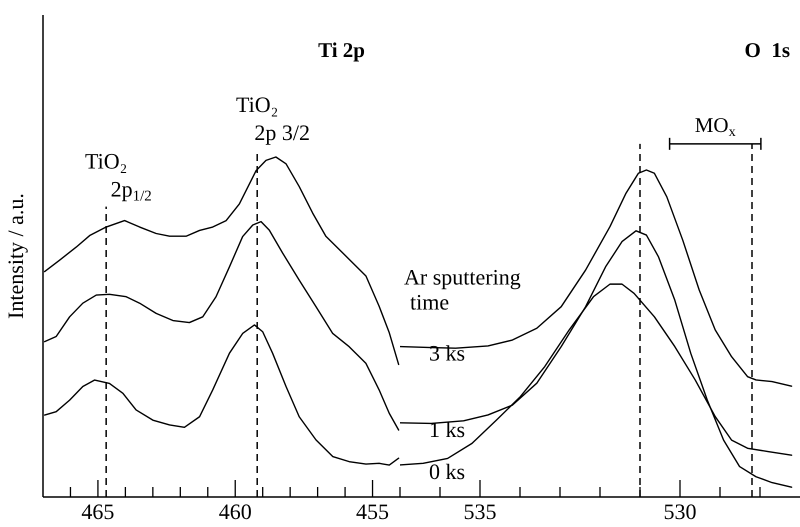 The width and height of the screenshot is (800, 527). What do you see at coordinates (235, 511) in the screenshot?
I see `x-tick-label: 460` at bounding box center [235, 511].